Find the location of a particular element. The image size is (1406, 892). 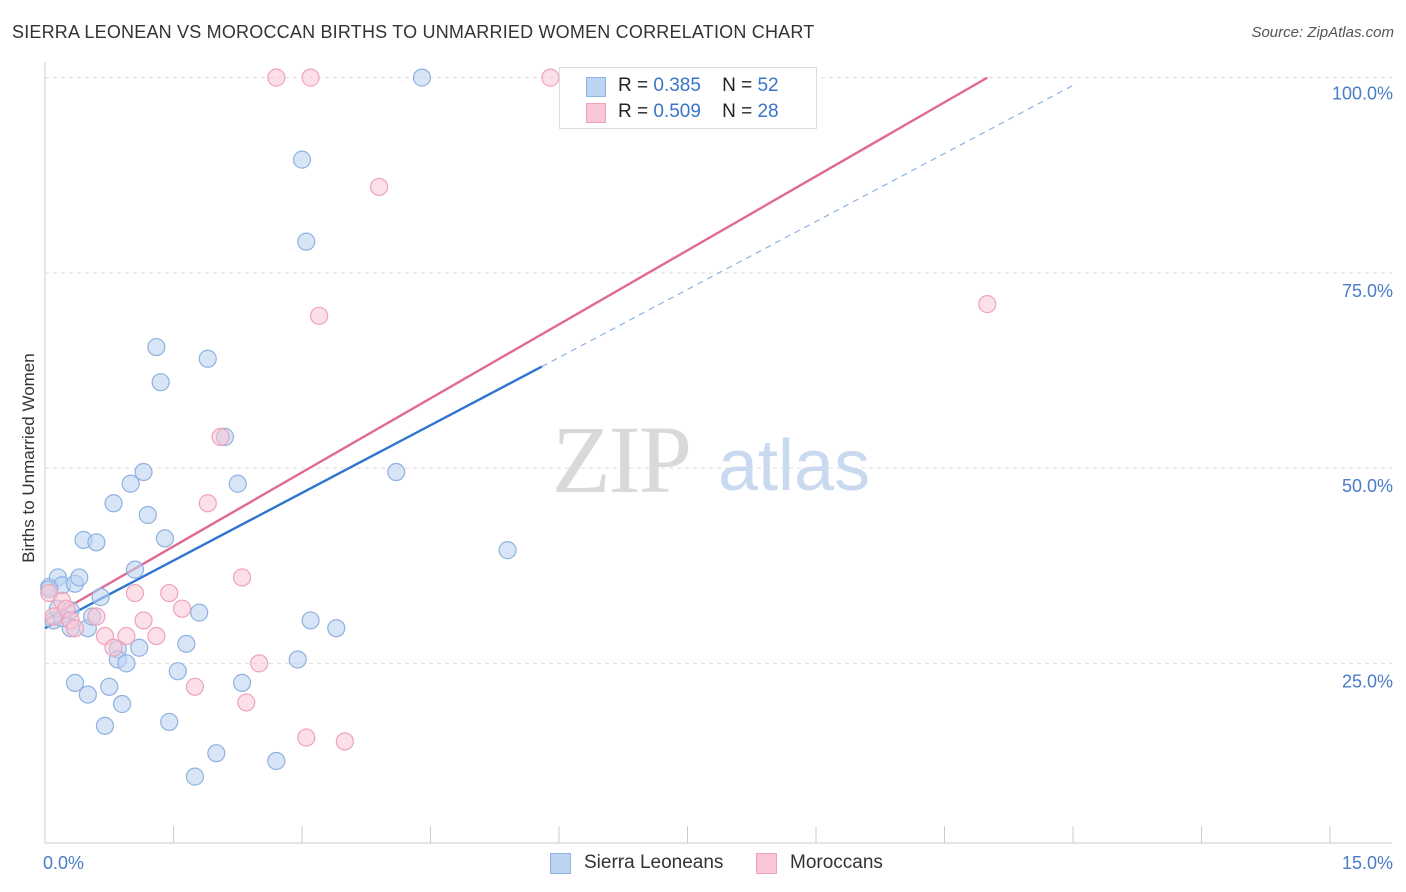

watermark: ZIP atlas is located at coordinates (711, 459).